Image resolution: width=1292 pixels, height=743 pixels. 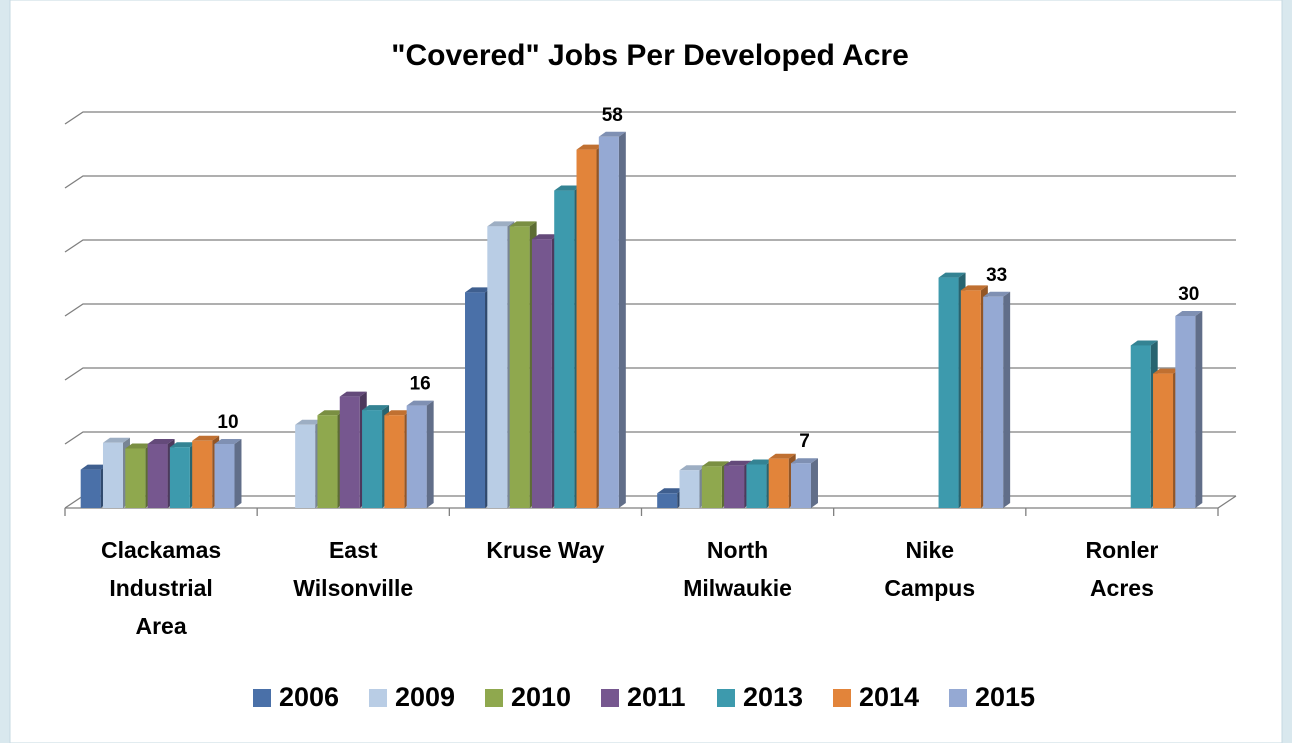 What do you see at coordinates (161, 588) in the screenshot?
I see `x-tick-label: Clackamas Industrial Area` at bounding box center [161, 588].